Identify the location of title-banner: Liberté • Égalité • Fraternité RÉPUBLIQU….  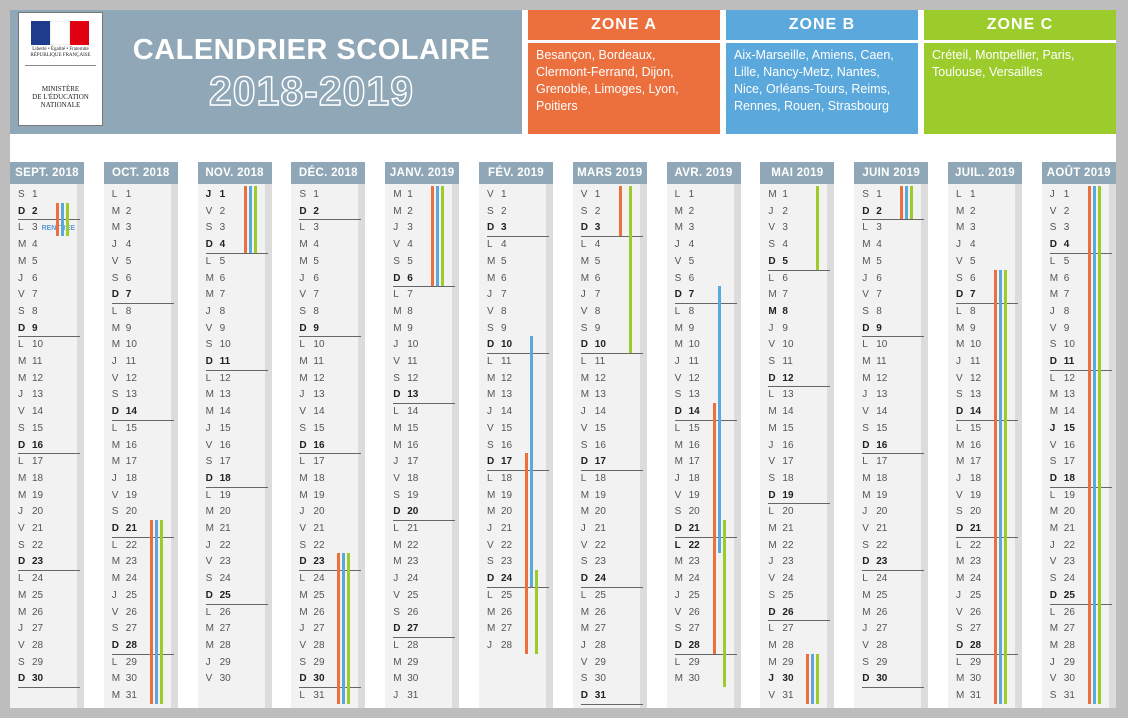
(266, 72).